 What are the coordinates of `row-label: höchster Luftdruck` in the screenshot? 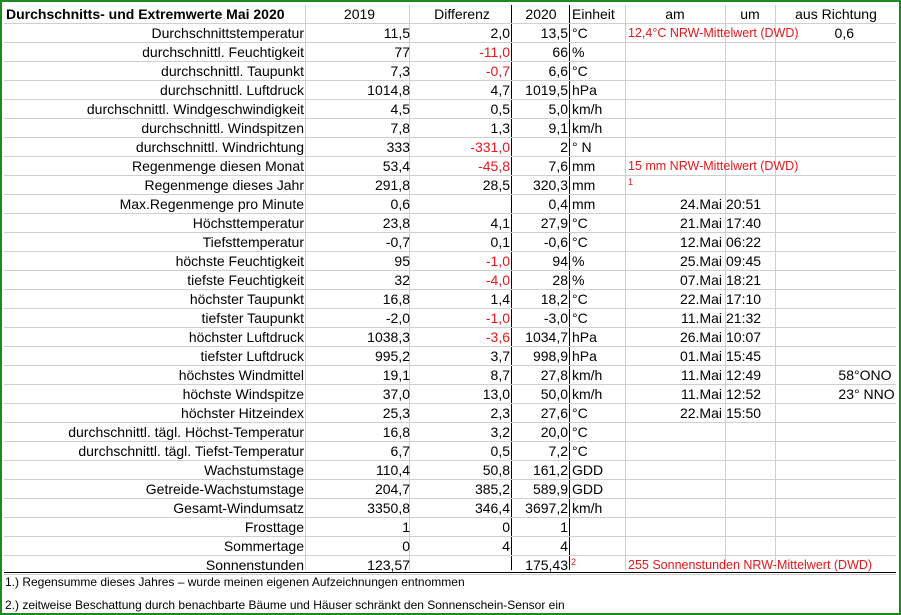 It's located at (246, 337).